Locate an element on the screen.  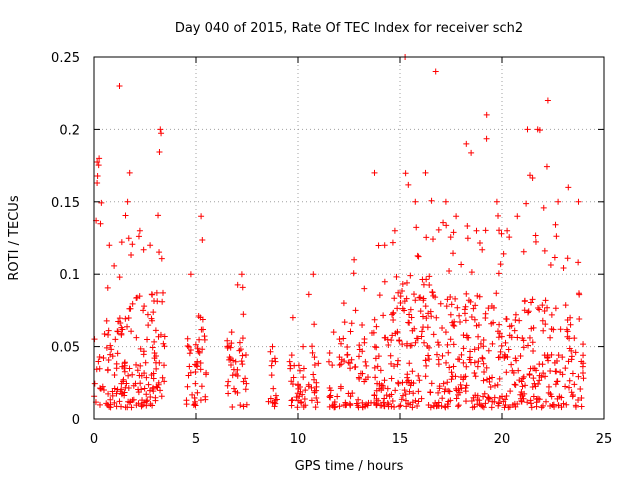
x-axis-label: GPS time / hours is located at coordinates (349, 466).